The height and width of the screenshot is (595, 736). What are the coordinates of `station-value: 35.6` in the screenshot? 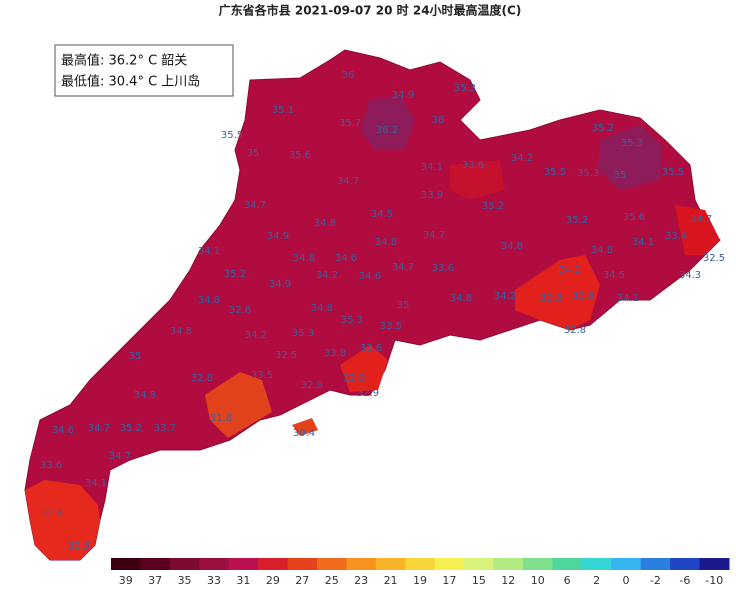 It's located at (300, 155).